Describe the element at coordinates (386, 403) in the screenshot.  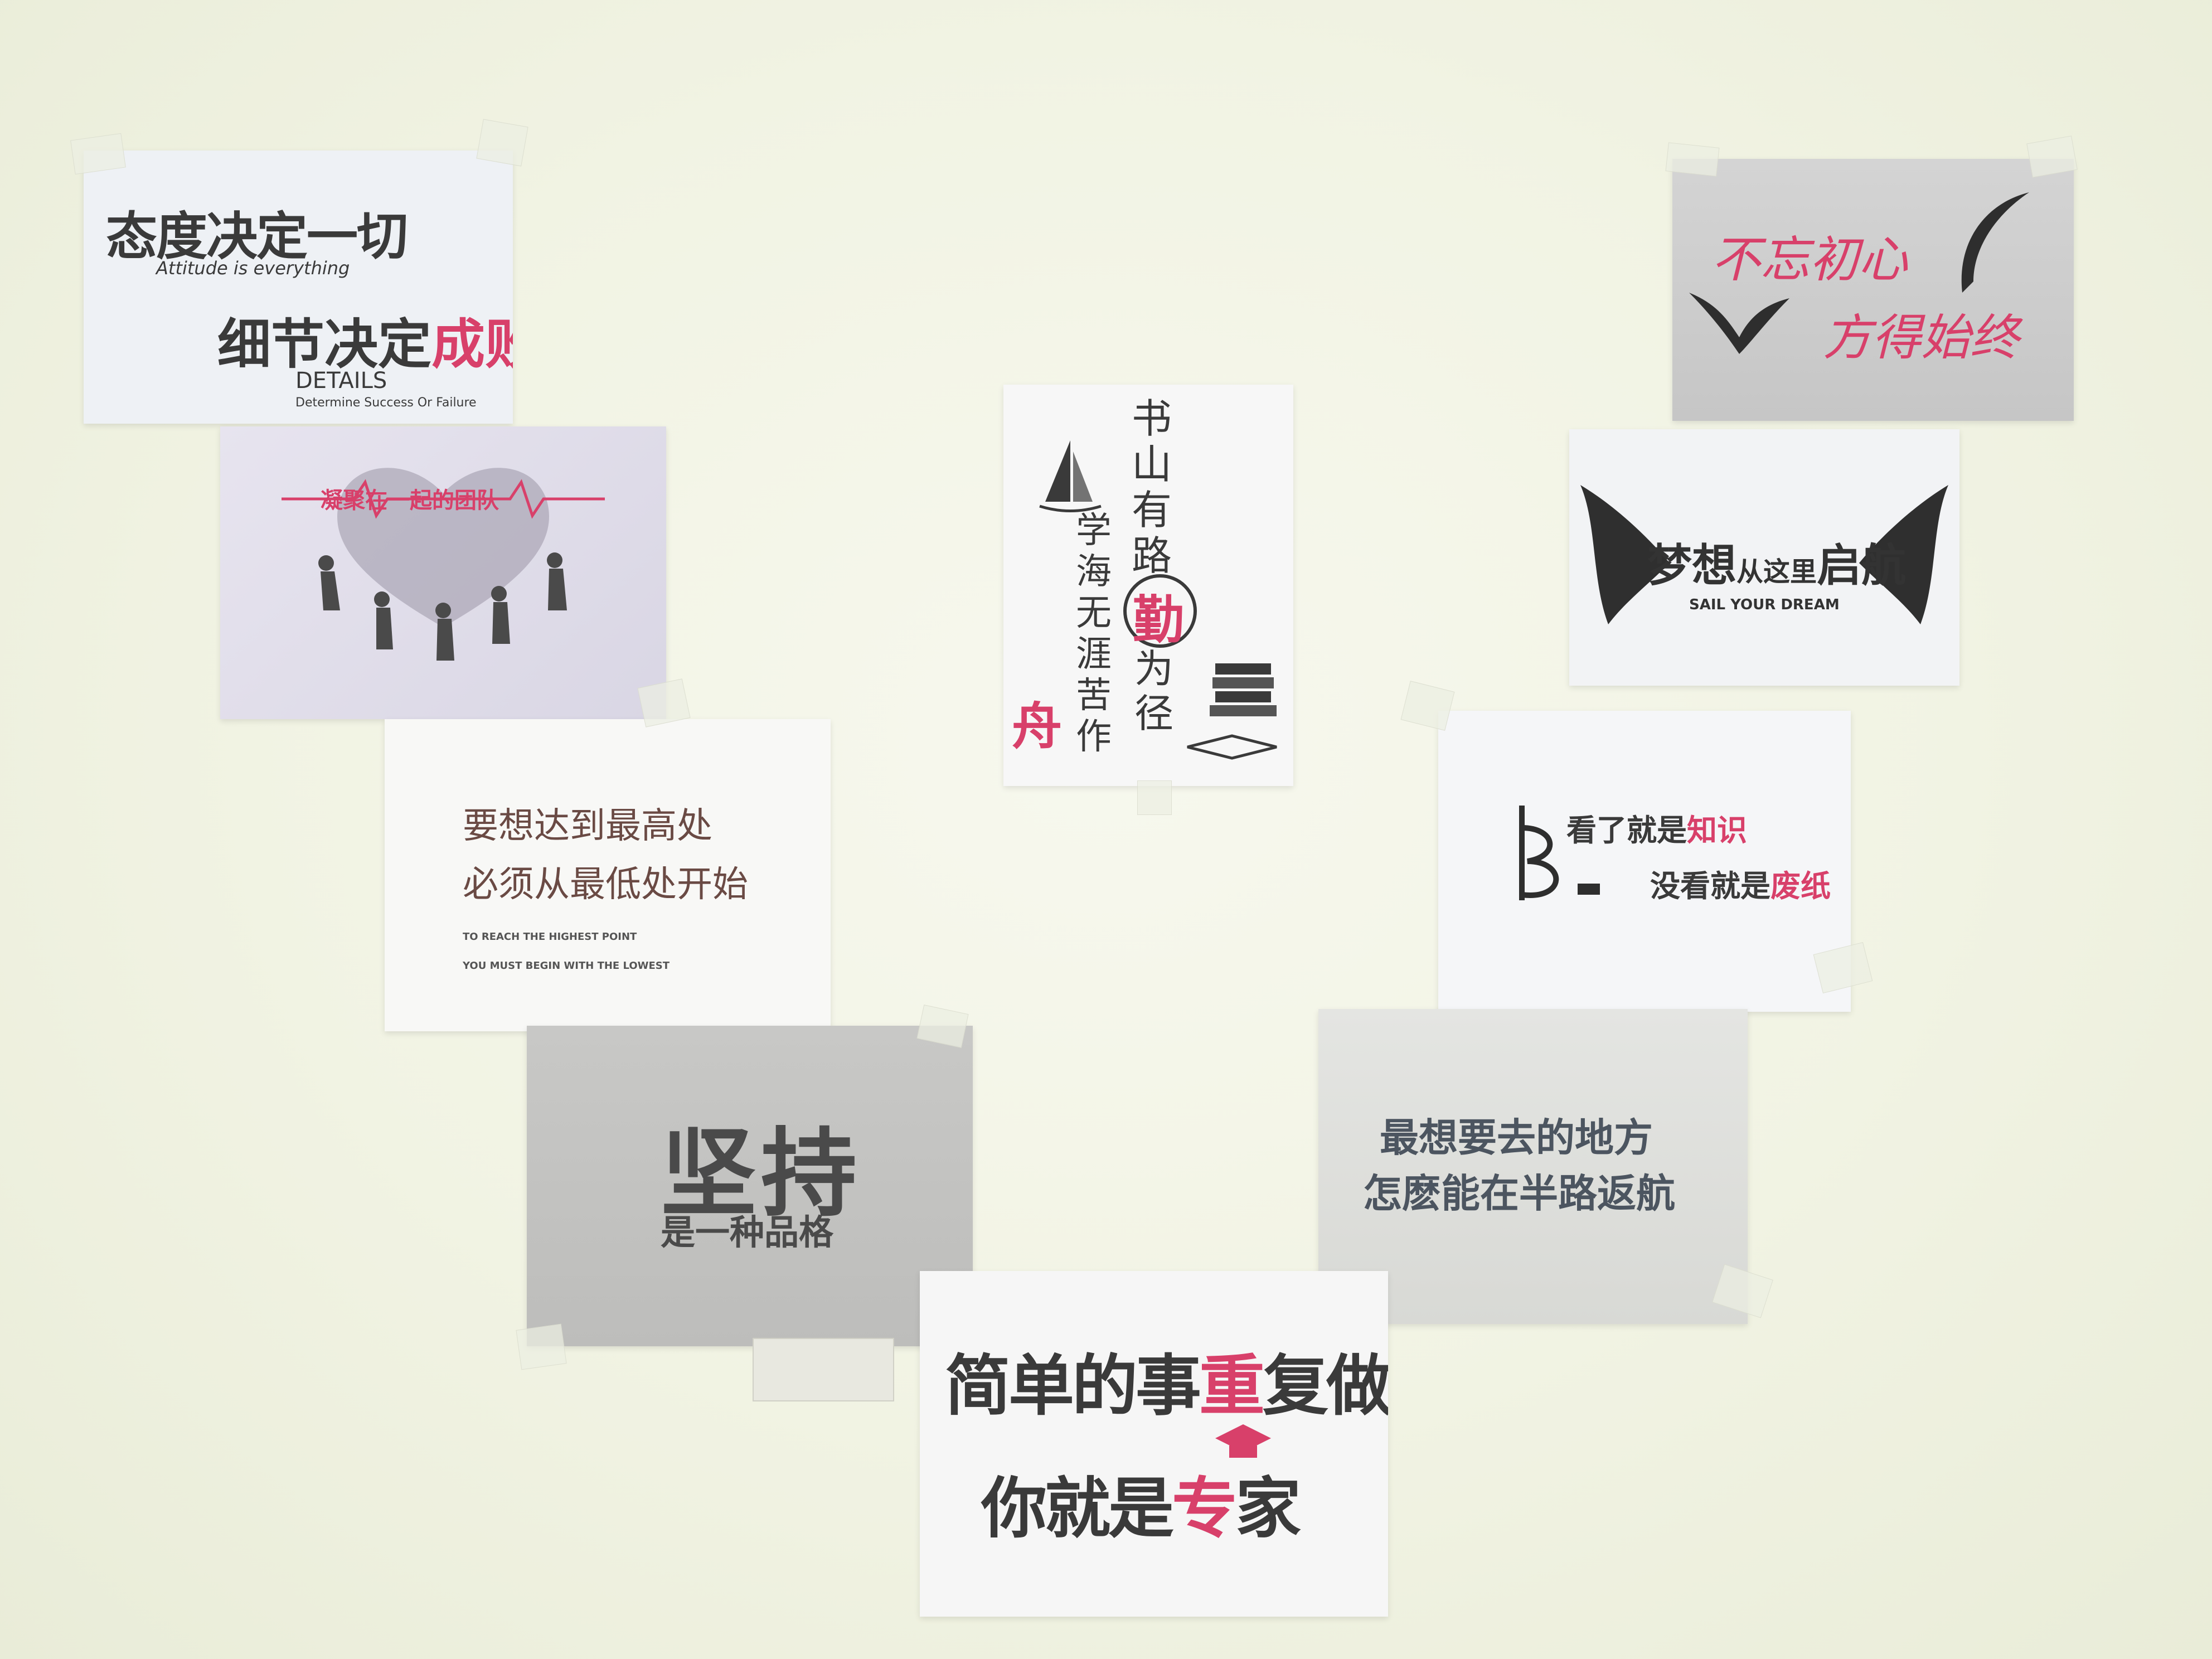
I see `details-sub: Determine Success Or Failure` at that location.